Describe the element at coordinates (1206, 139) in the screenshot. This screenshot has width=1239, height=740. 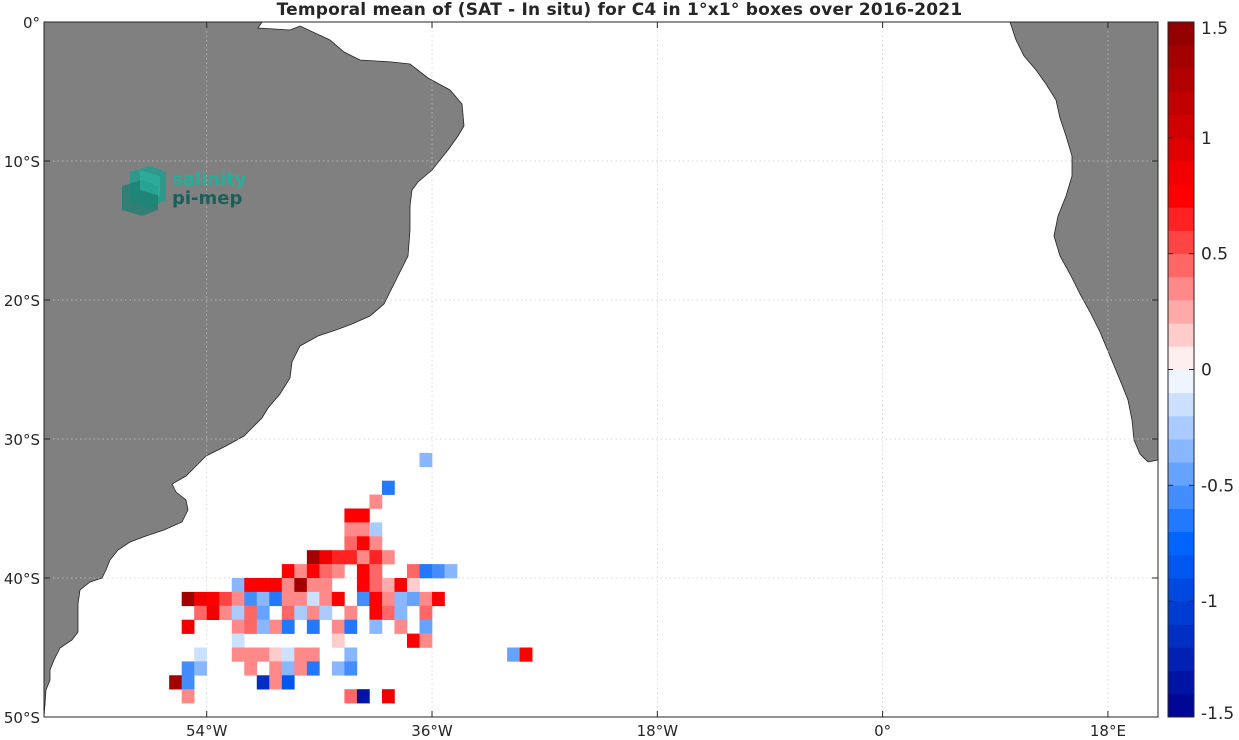
I see `colorbar-tick-label: 1` at that location.